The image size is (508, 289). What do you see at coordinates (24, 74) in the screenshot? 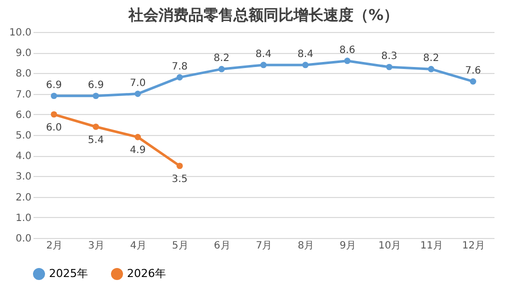
I see `y-tick-label: 8.0` at bounding box center [24, 74].